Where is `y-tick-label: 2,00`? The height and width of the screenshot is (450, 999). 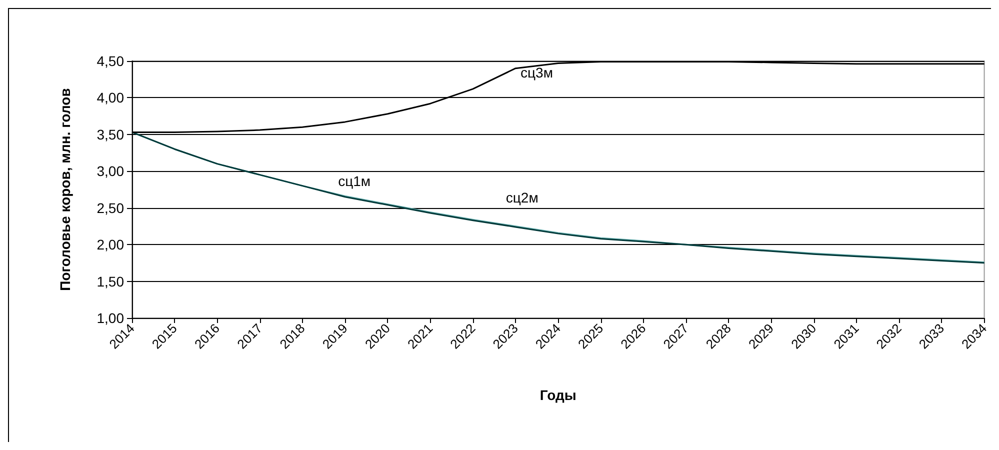 y-tick-label: 2,00 is located at coordinates (110, 244).